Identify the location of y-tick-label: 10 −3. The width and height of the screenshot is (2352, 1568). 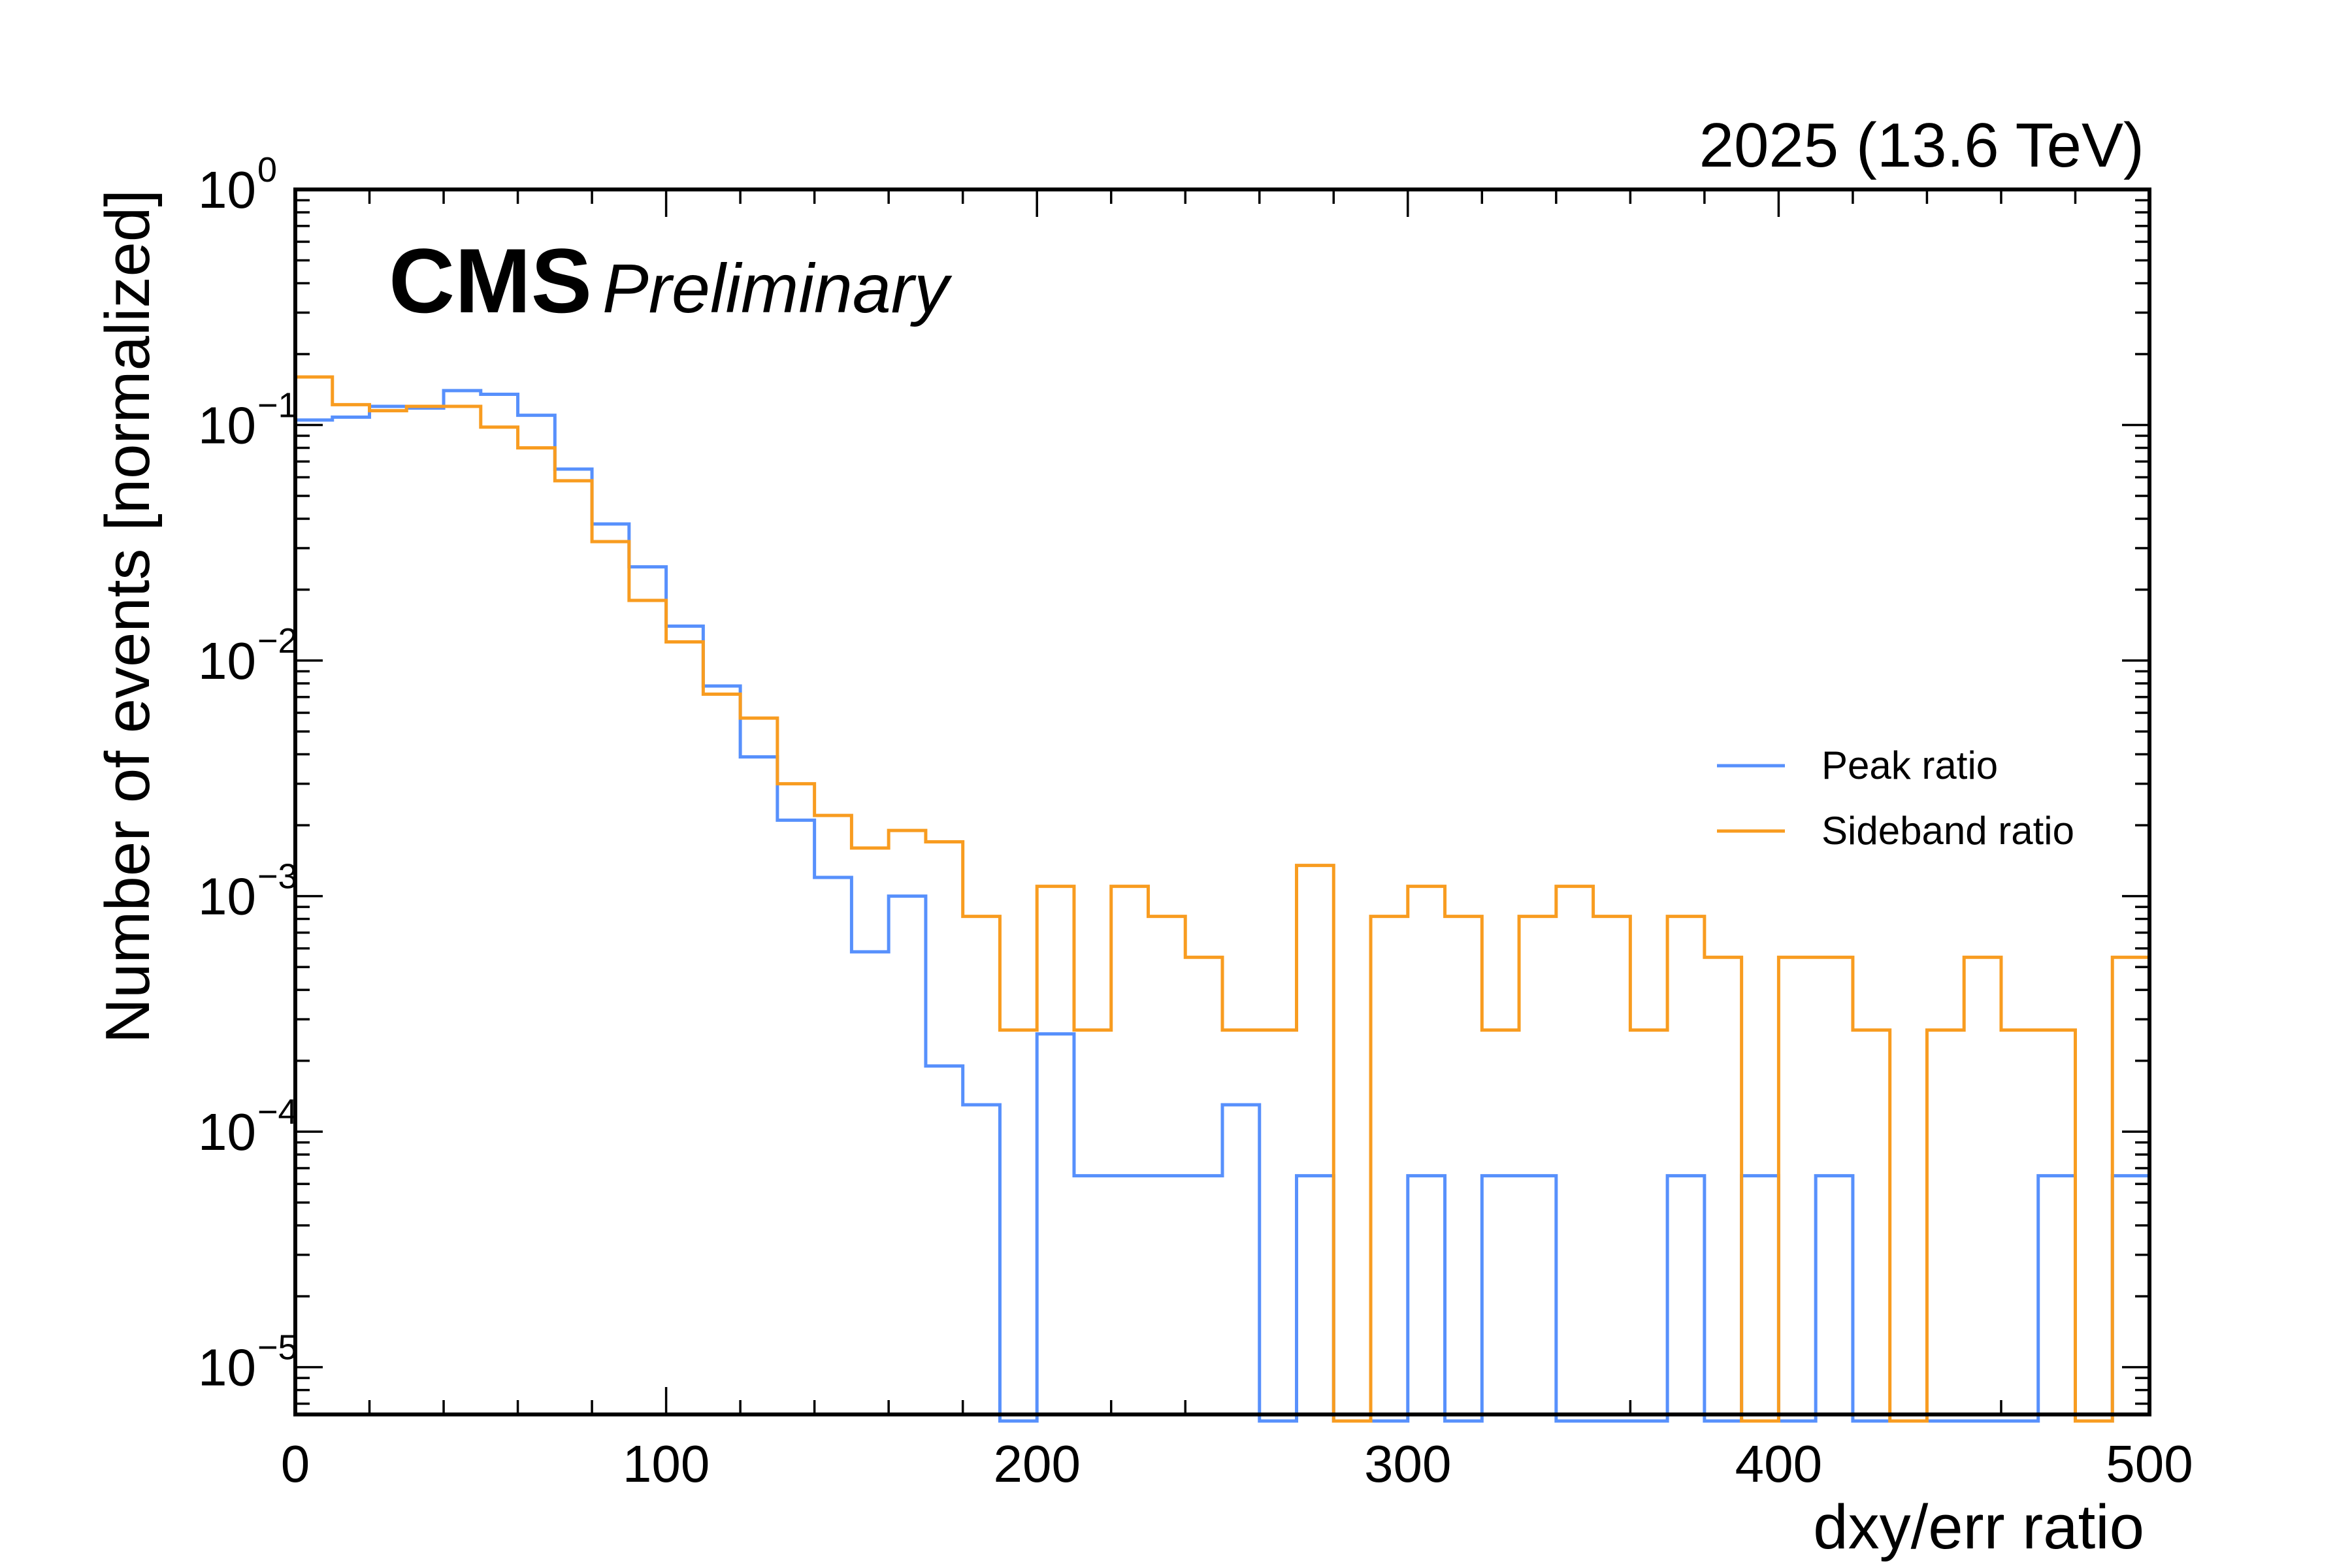
(248, 891).